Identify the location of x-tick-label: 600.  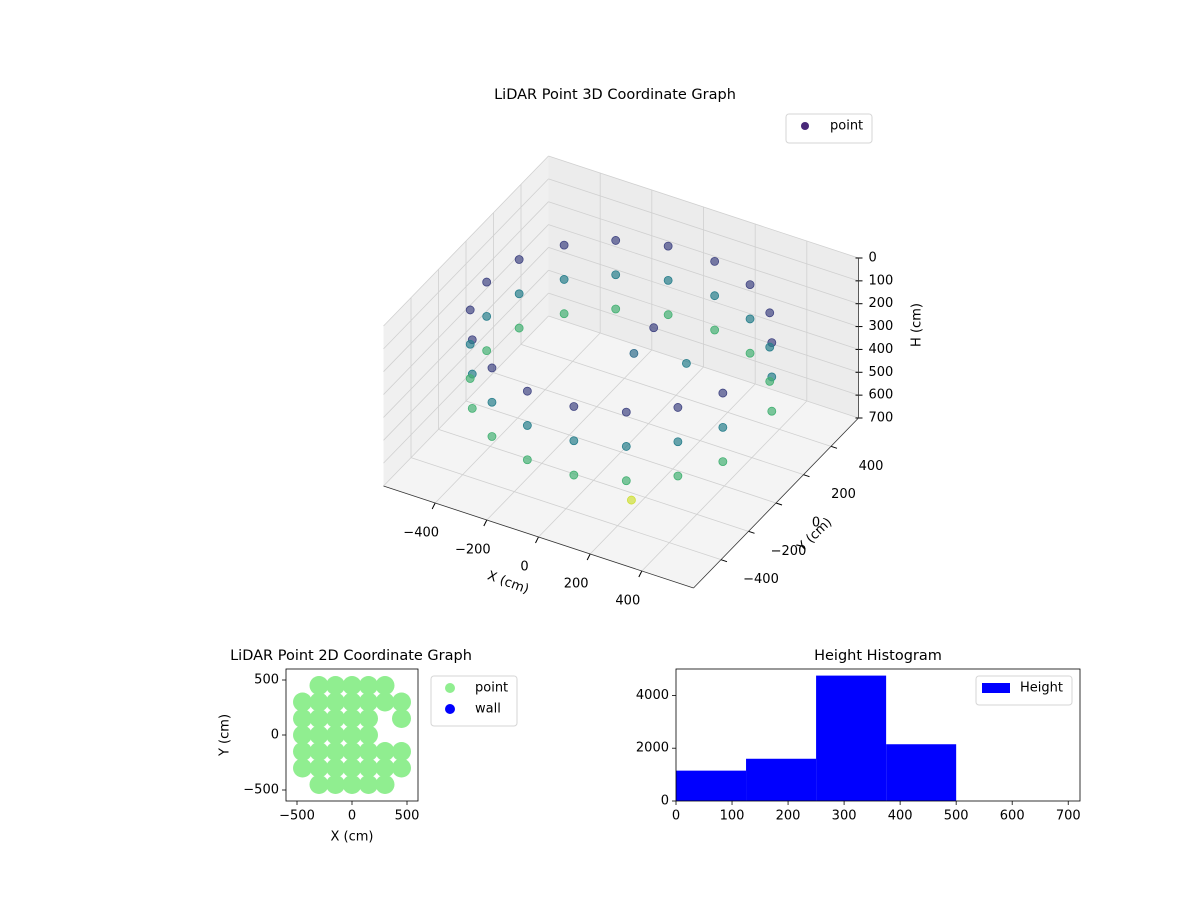
(1012, 816).